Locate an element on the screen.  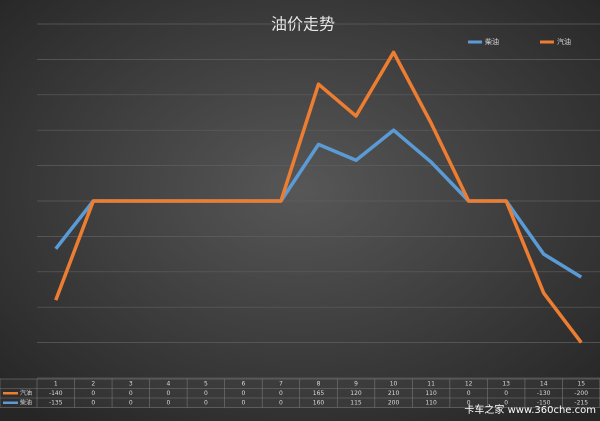
row-label: 柴油 is located at coordinates (26, 402).